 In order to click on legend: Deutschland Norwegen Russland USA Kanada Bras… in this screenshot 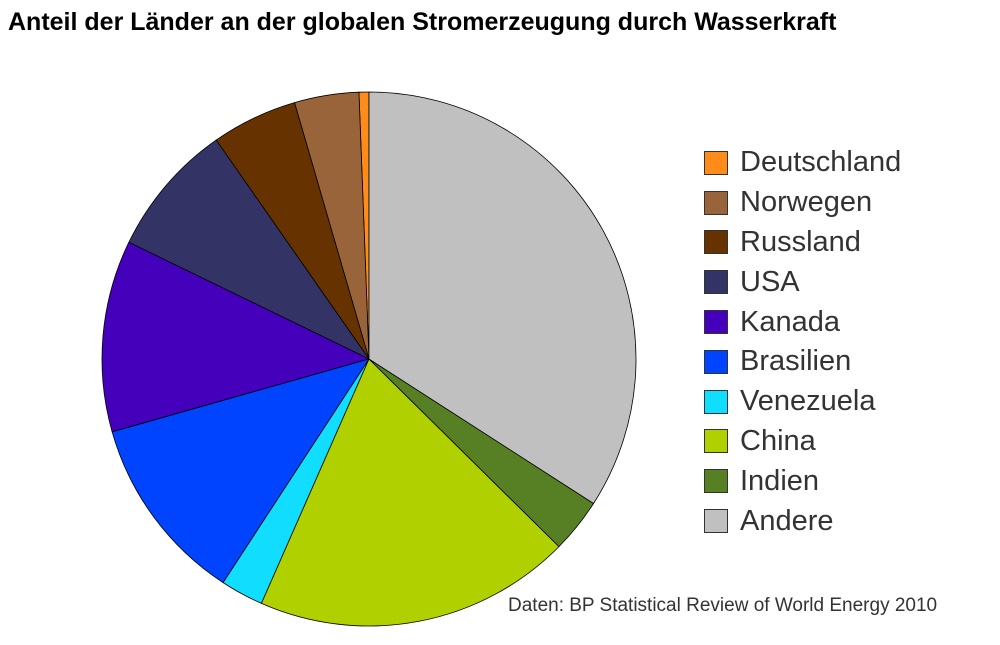, I will do `click(802, 342)`.